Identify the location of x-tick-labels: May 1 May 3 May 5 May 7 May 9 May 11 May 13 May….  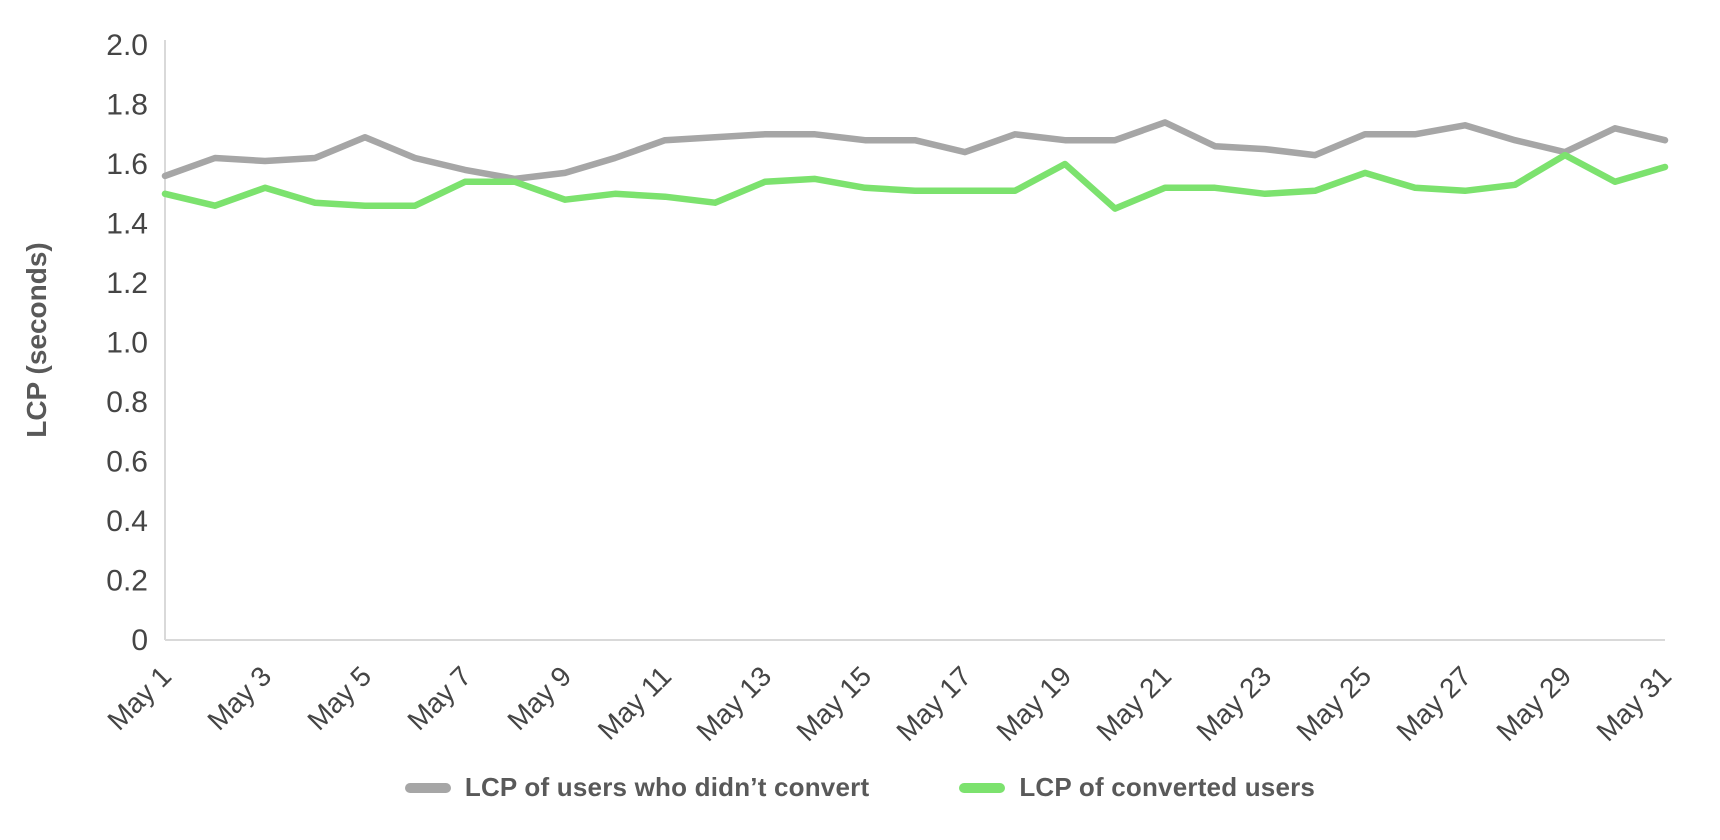
(889, 703).